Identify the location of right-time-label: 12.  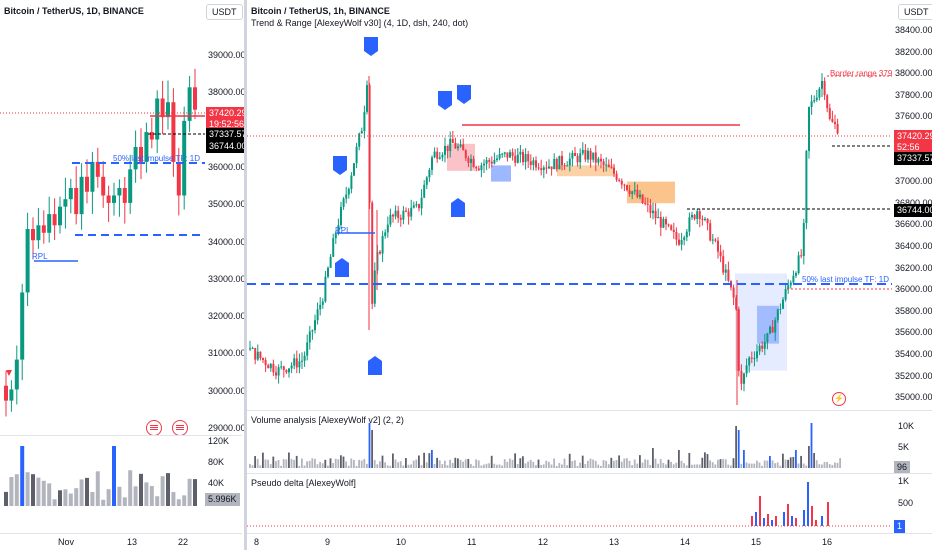
(543, 542).